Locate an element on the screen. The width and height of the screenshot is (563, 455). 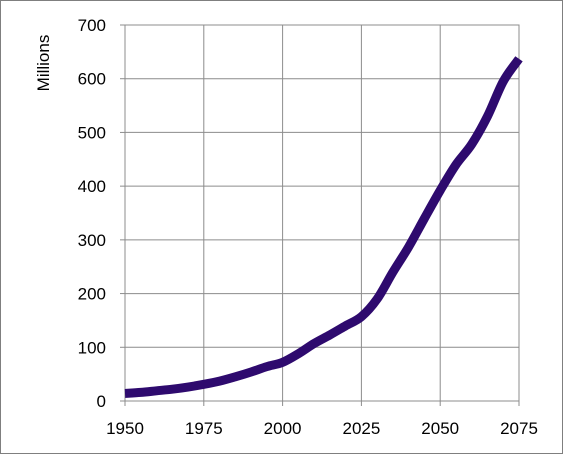
x-tick-label-1975: 1975 is located at coordinates (204, 428).